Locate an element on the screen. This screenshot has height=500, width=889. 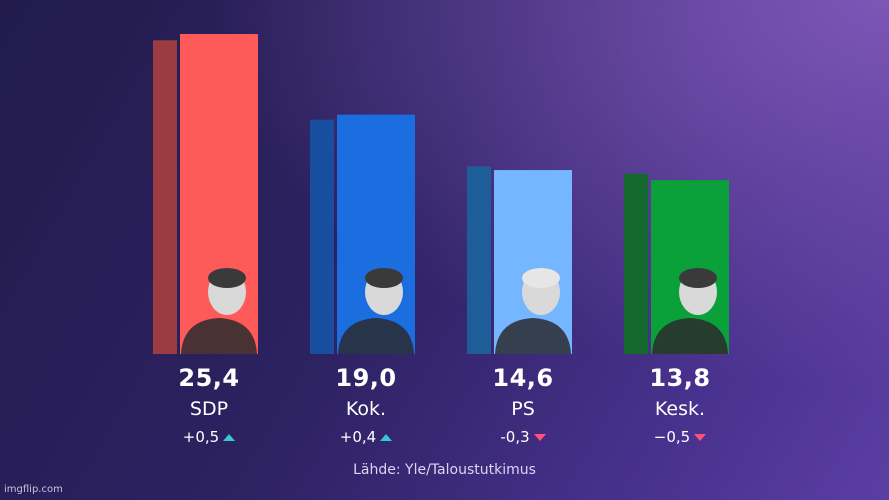
value-label: 25,4 is located at coordinates (209, 378).